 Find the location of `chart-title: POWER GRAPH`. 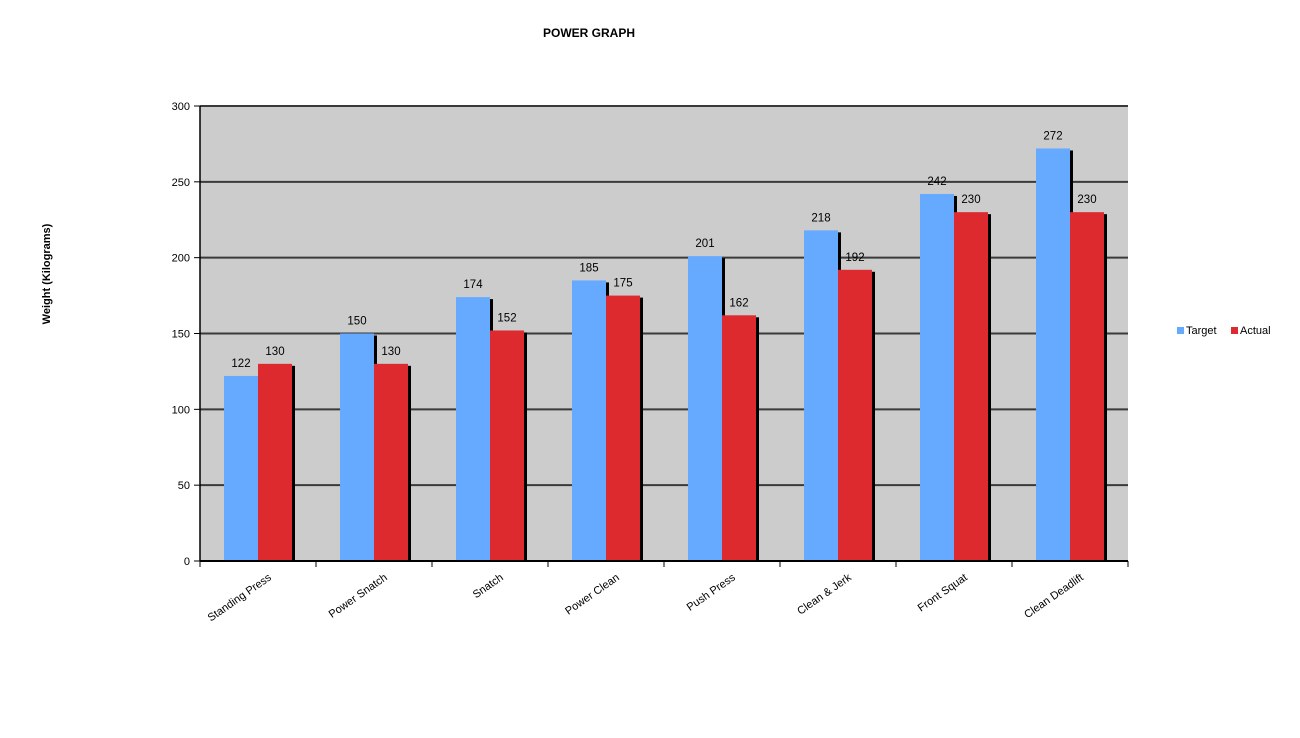

chart-title: POWER GRAPH is located at coordinates (589, 33).